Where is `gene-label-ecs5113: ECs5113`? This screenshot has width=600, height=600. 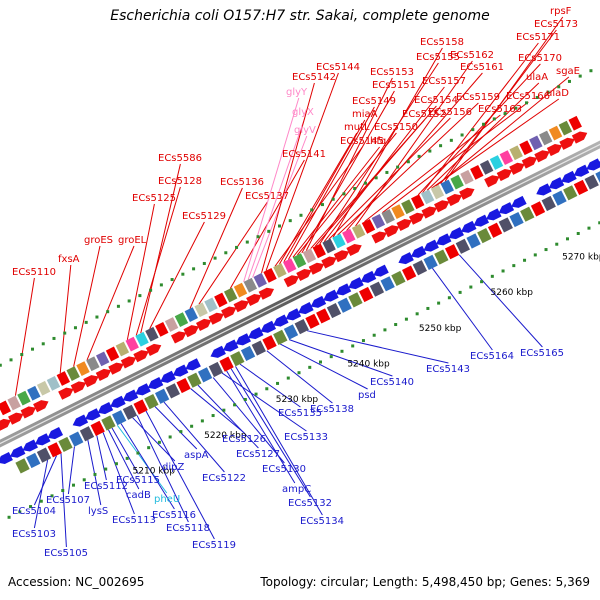
gene-label-ecs5113: ECs5113 is located at coordinates (134, 520).